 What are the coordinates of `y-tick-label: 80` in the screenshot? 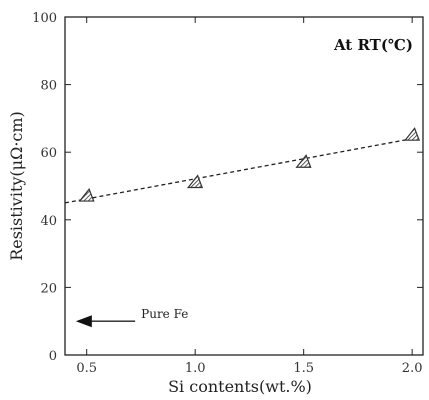 It's located at (48, 86).